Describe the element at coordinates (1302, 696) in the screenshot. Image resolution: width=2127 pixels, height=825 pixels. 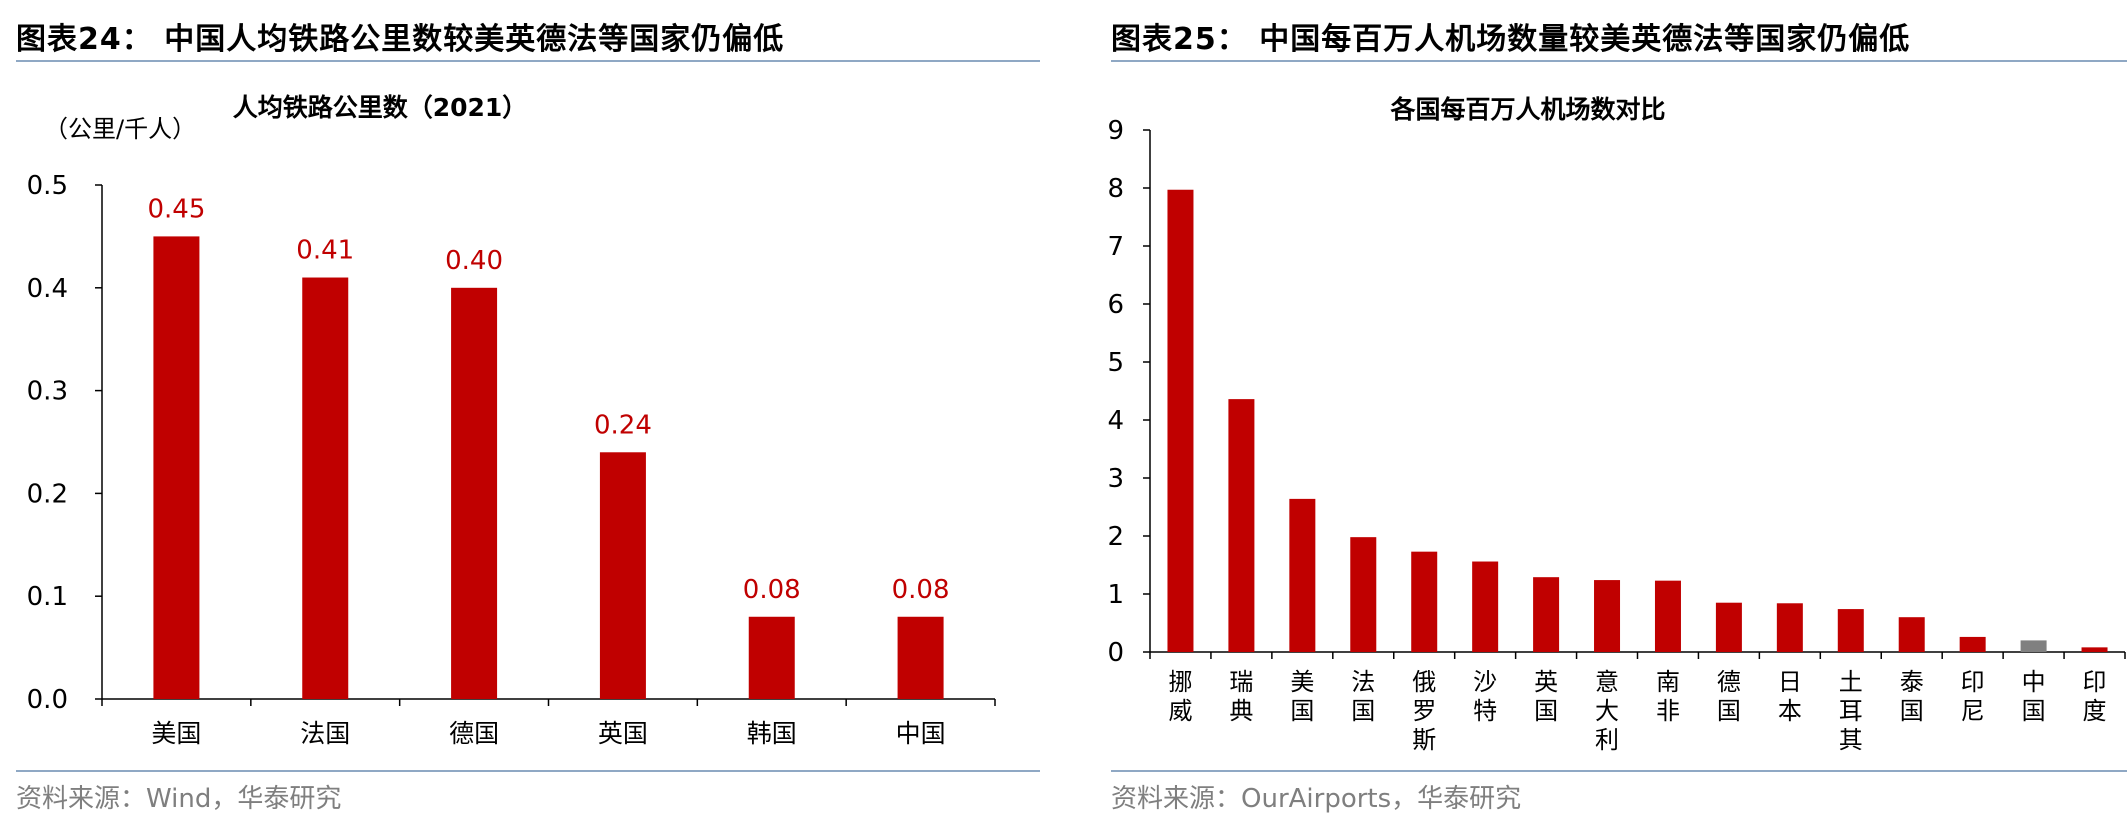
I see `right-category-label: 美国` at that location.